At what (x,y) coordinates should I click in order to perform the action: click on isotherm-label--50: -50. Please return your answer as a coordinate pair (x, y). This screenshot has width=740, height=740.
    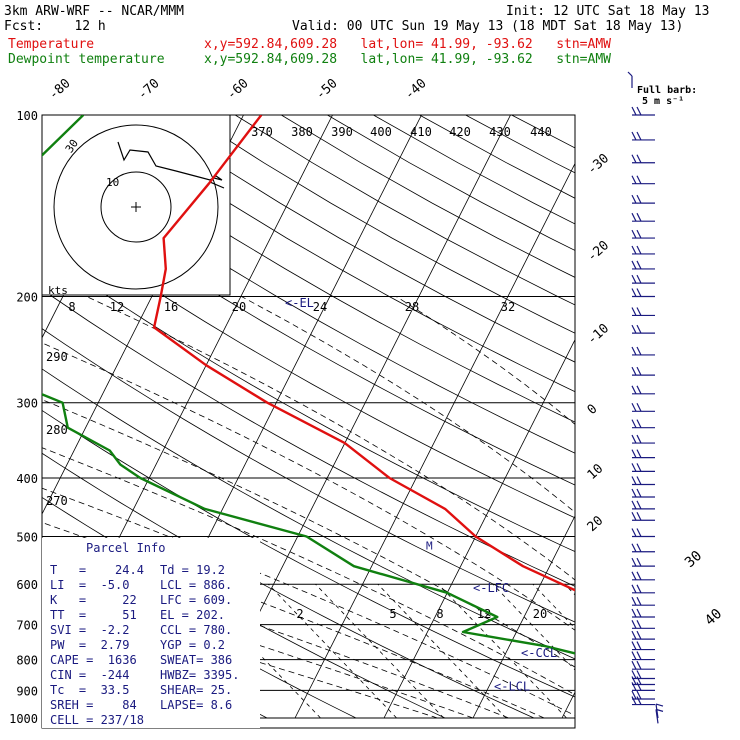
    Looking at the image, I should click on (326, 89).